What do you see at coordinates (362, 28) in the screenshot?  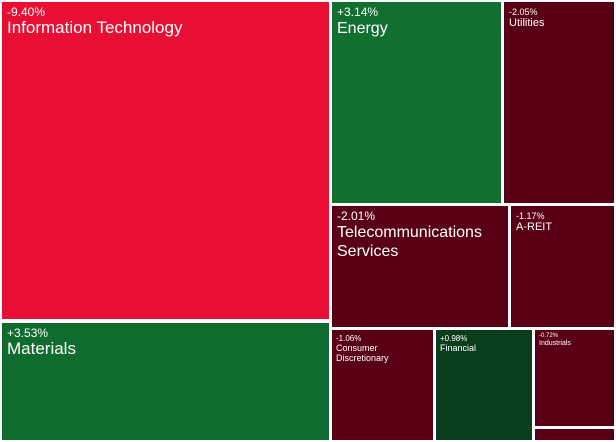 I see `tile-label: Energy` at bounding box center [362, 28].